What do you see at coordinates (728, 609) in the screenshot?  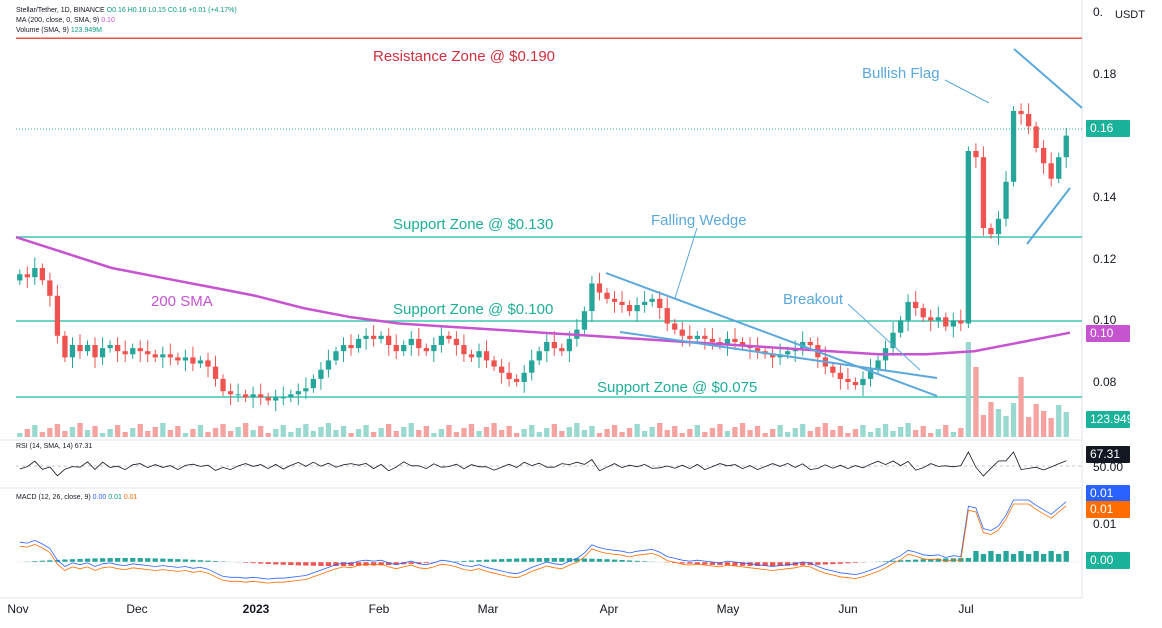 I see `x-label-may: May` at bounding box center [728, 609].